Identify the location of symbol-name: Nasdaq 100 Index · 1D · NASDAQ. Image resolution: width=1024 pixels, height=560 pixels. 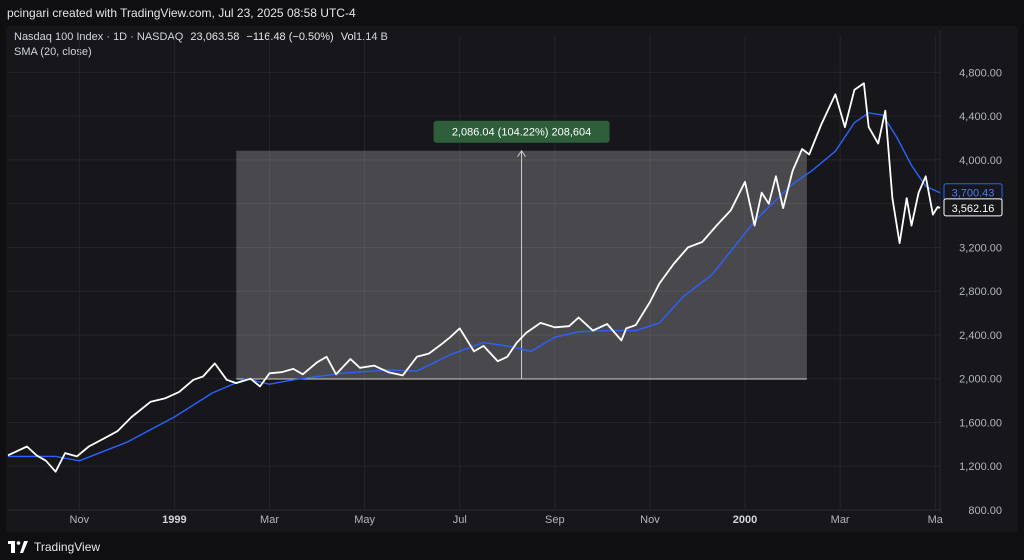
(99, 37).